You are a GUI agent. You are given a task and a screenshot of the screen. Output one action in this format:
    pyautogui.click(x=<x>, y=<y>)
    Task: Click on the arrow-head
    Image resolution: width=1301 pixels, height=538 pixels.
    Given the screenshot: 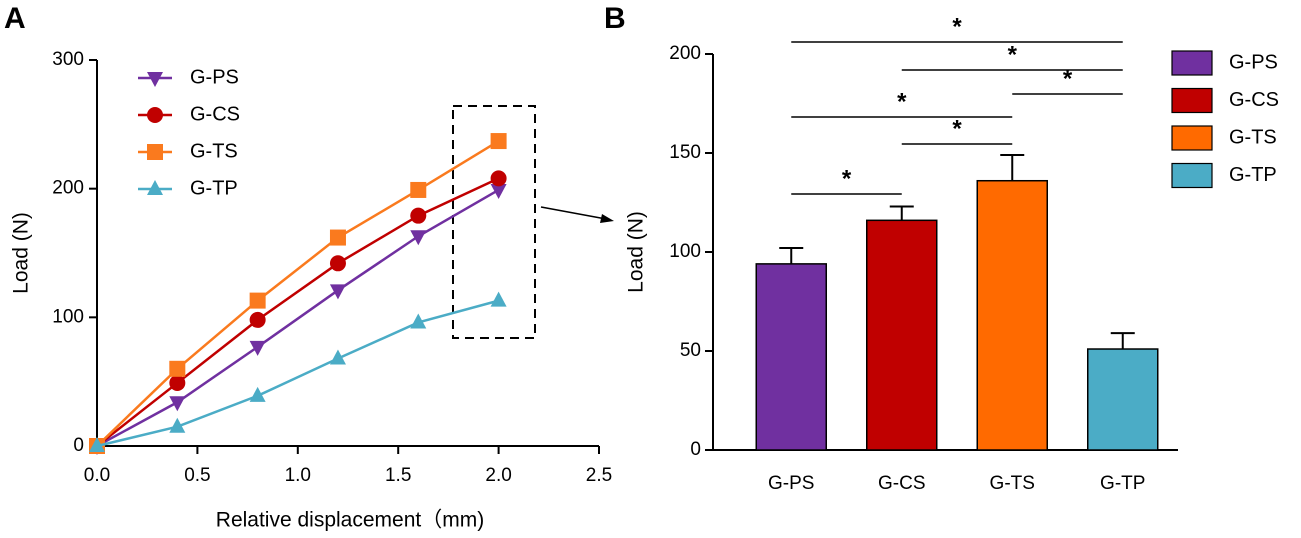 What is the action you would take?
    pyautogui.click(x=607, y=218)
    